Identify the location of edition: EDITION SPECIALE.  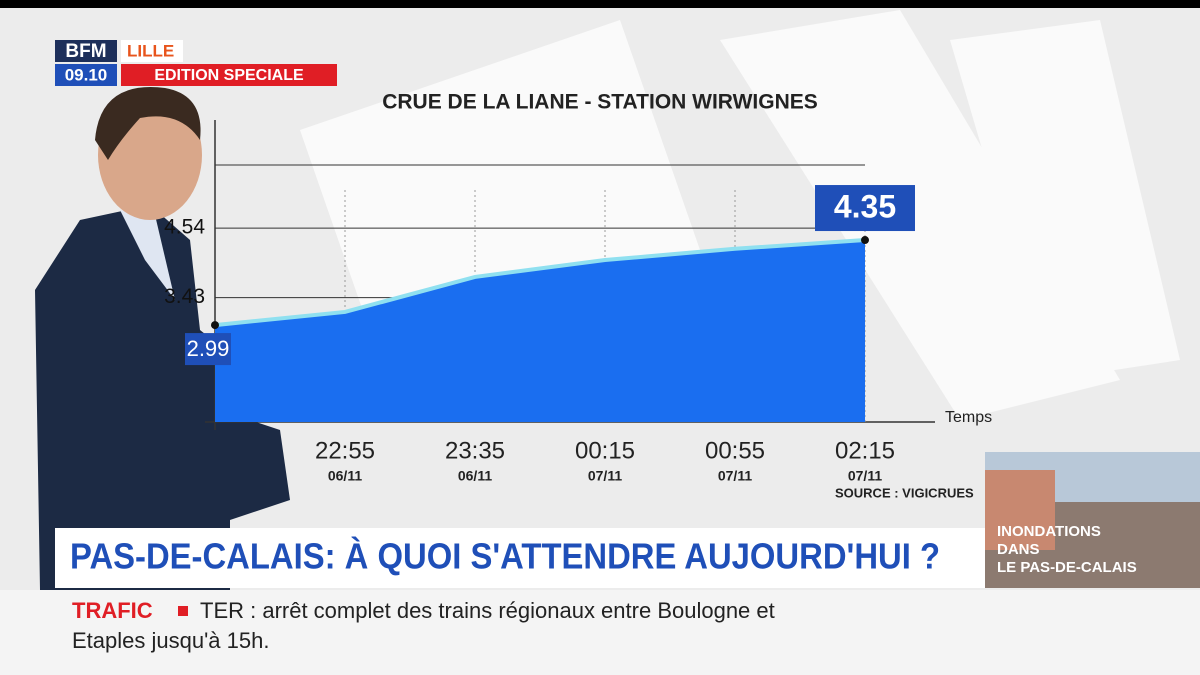
(229, 75).